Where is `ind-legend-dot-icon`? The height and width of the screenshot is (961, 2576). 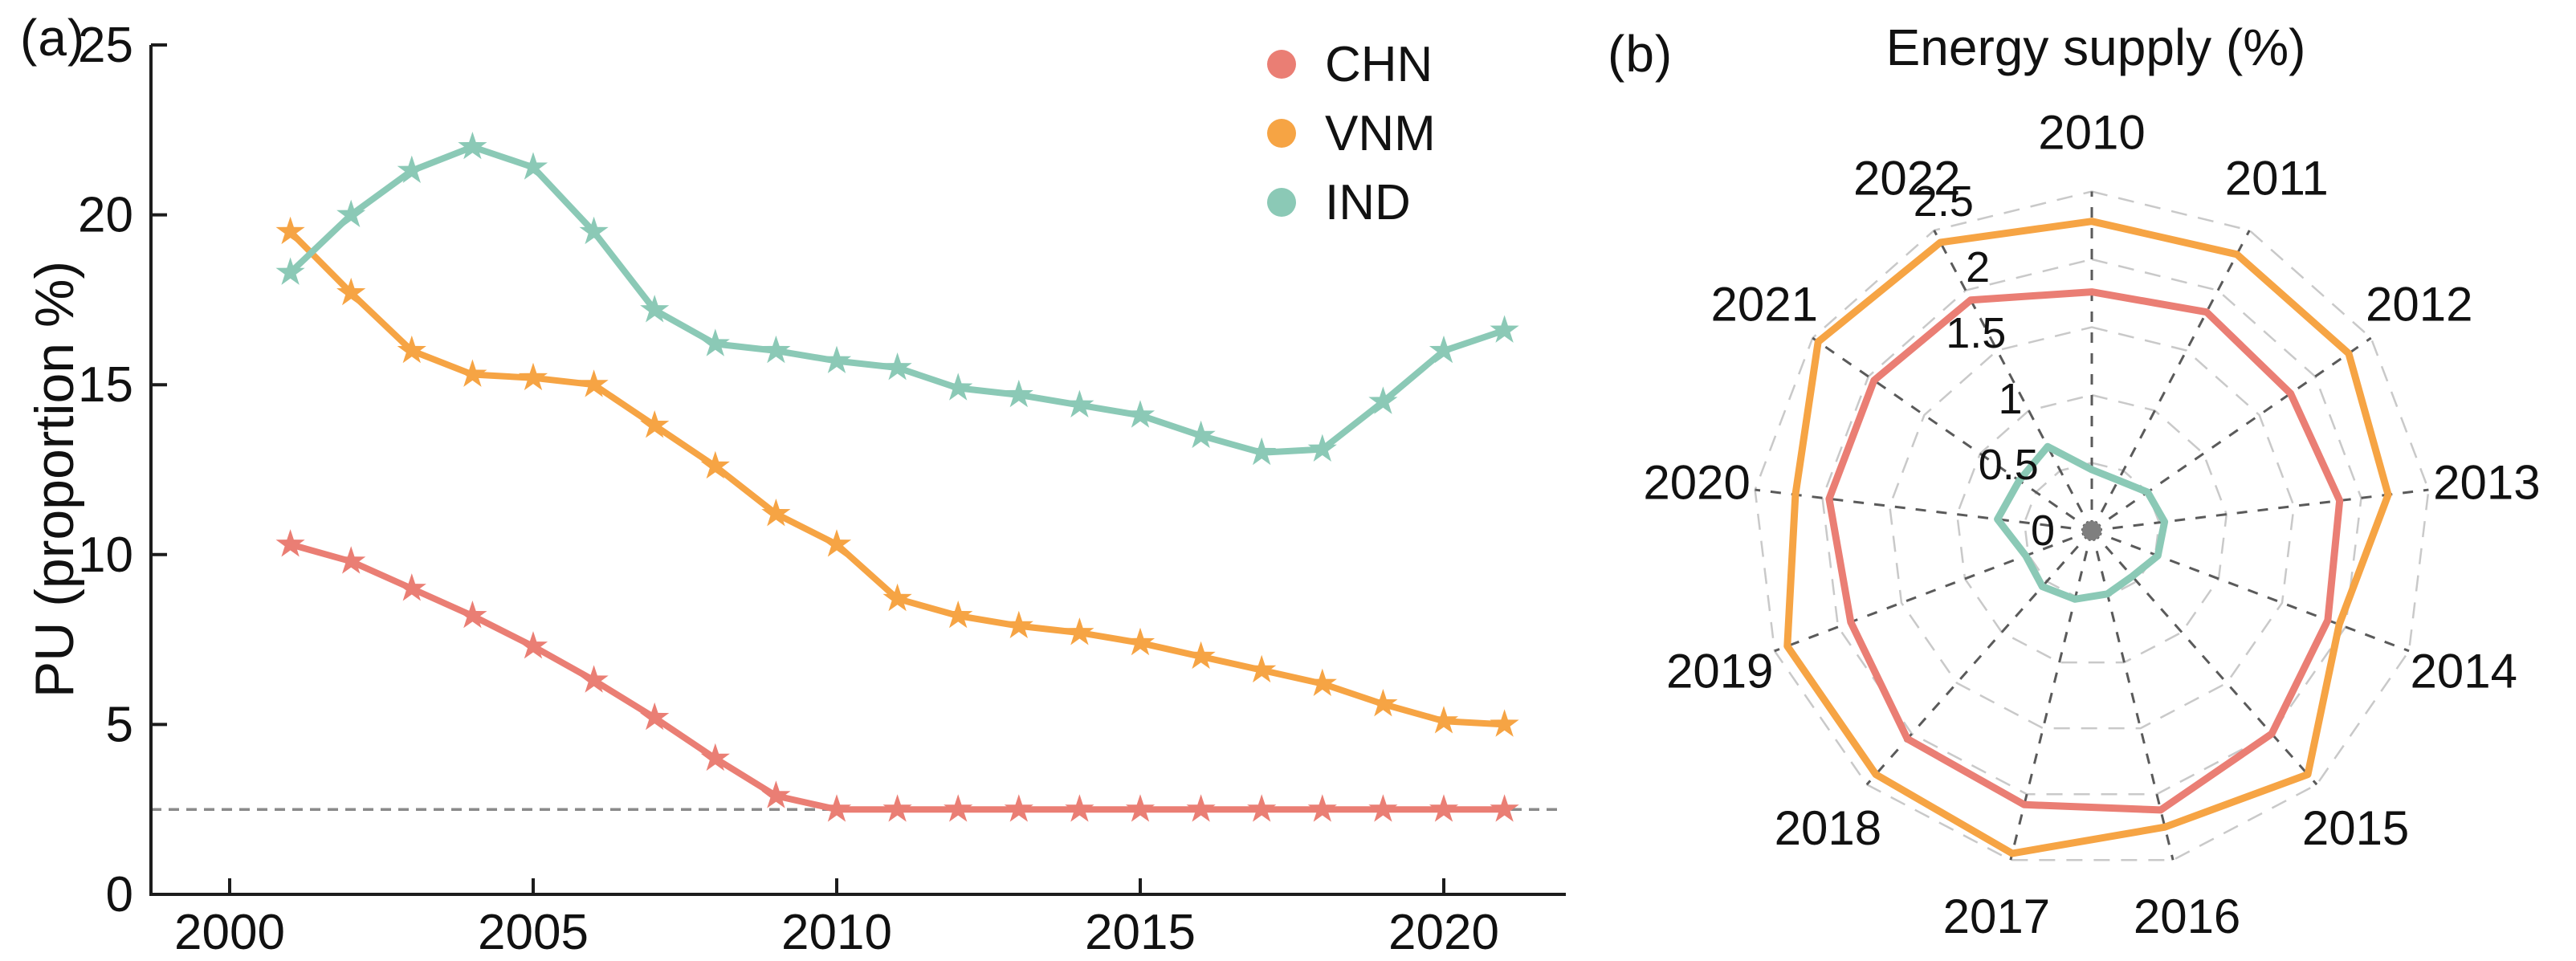 ind-legend-dot-icon is located at coordinates (1281, 202).